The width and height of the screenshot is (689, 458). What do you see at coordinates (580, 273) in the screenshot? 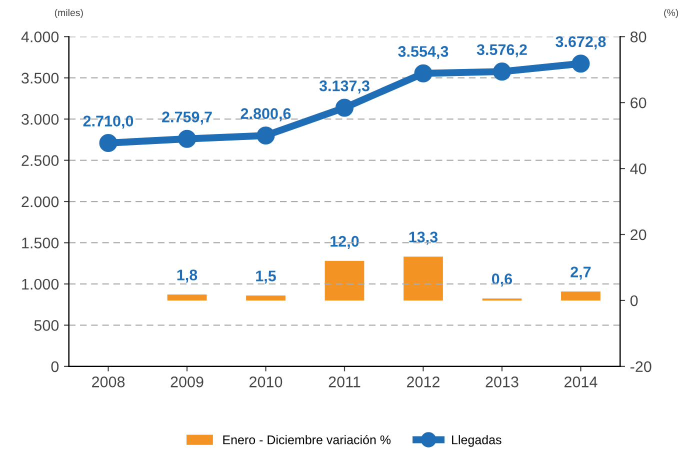
I see `data-label: 2,7` at bounding box center [580, 273].